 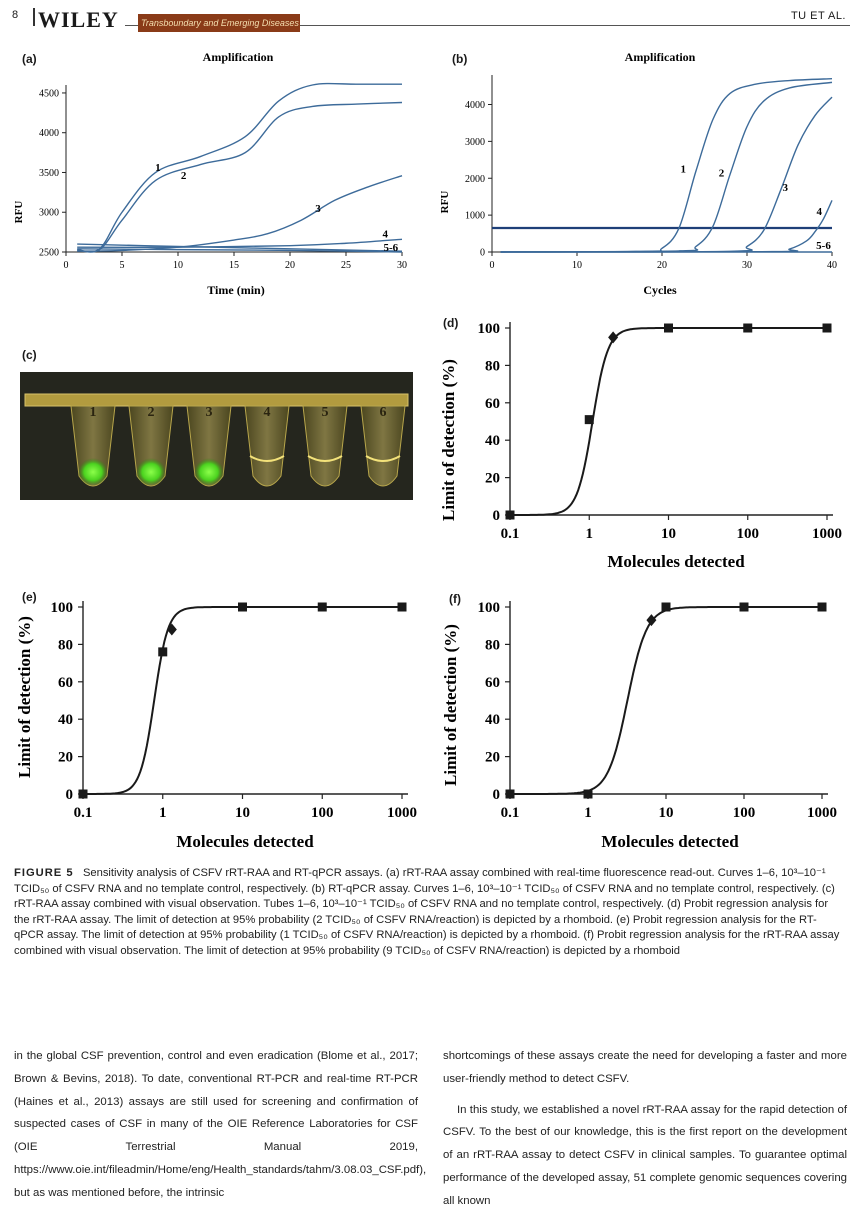 What do you see at coordinates (209, 412) in the screenshot?
I see `tube-number: 3` at bounding box center [209, 412].